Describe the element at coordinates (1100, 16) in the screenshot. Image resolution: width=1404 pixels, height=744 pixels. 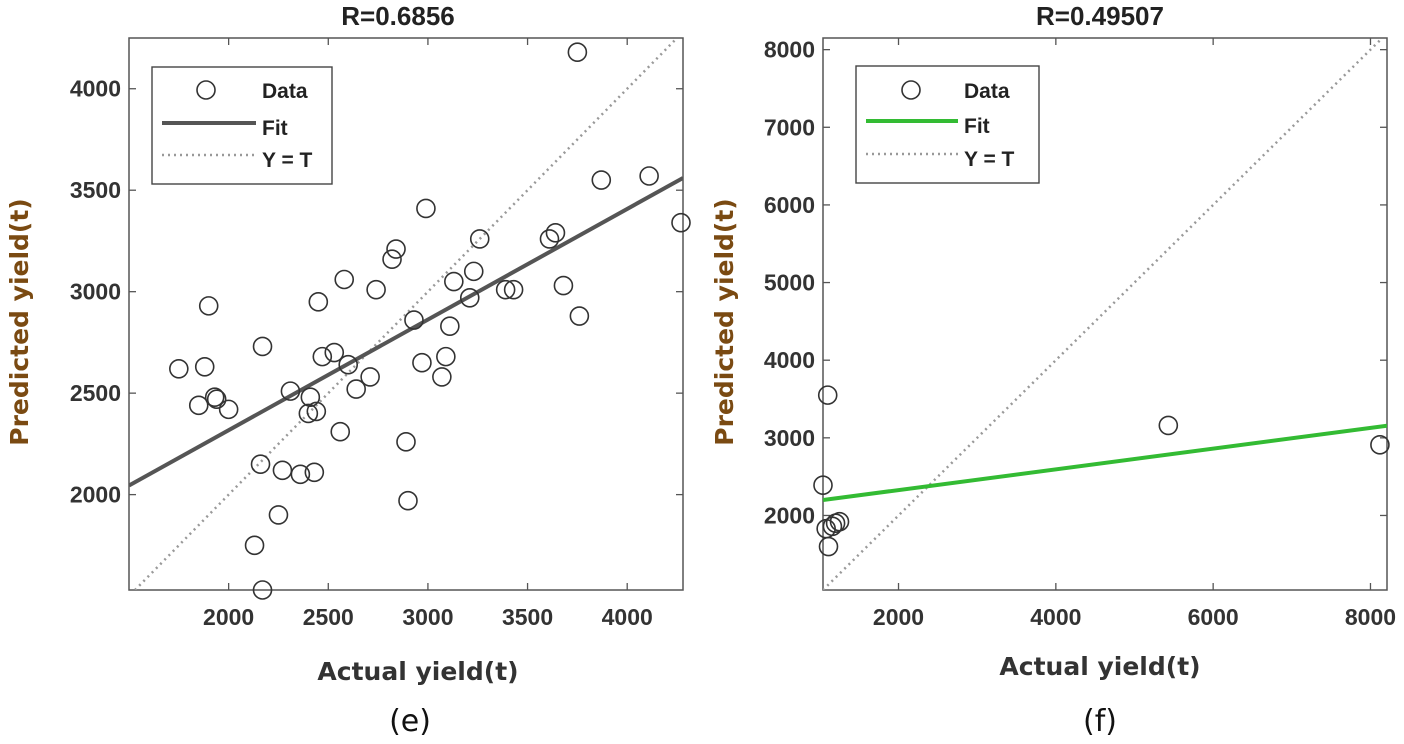
I see `chart-title: R=0.49507` at that location.